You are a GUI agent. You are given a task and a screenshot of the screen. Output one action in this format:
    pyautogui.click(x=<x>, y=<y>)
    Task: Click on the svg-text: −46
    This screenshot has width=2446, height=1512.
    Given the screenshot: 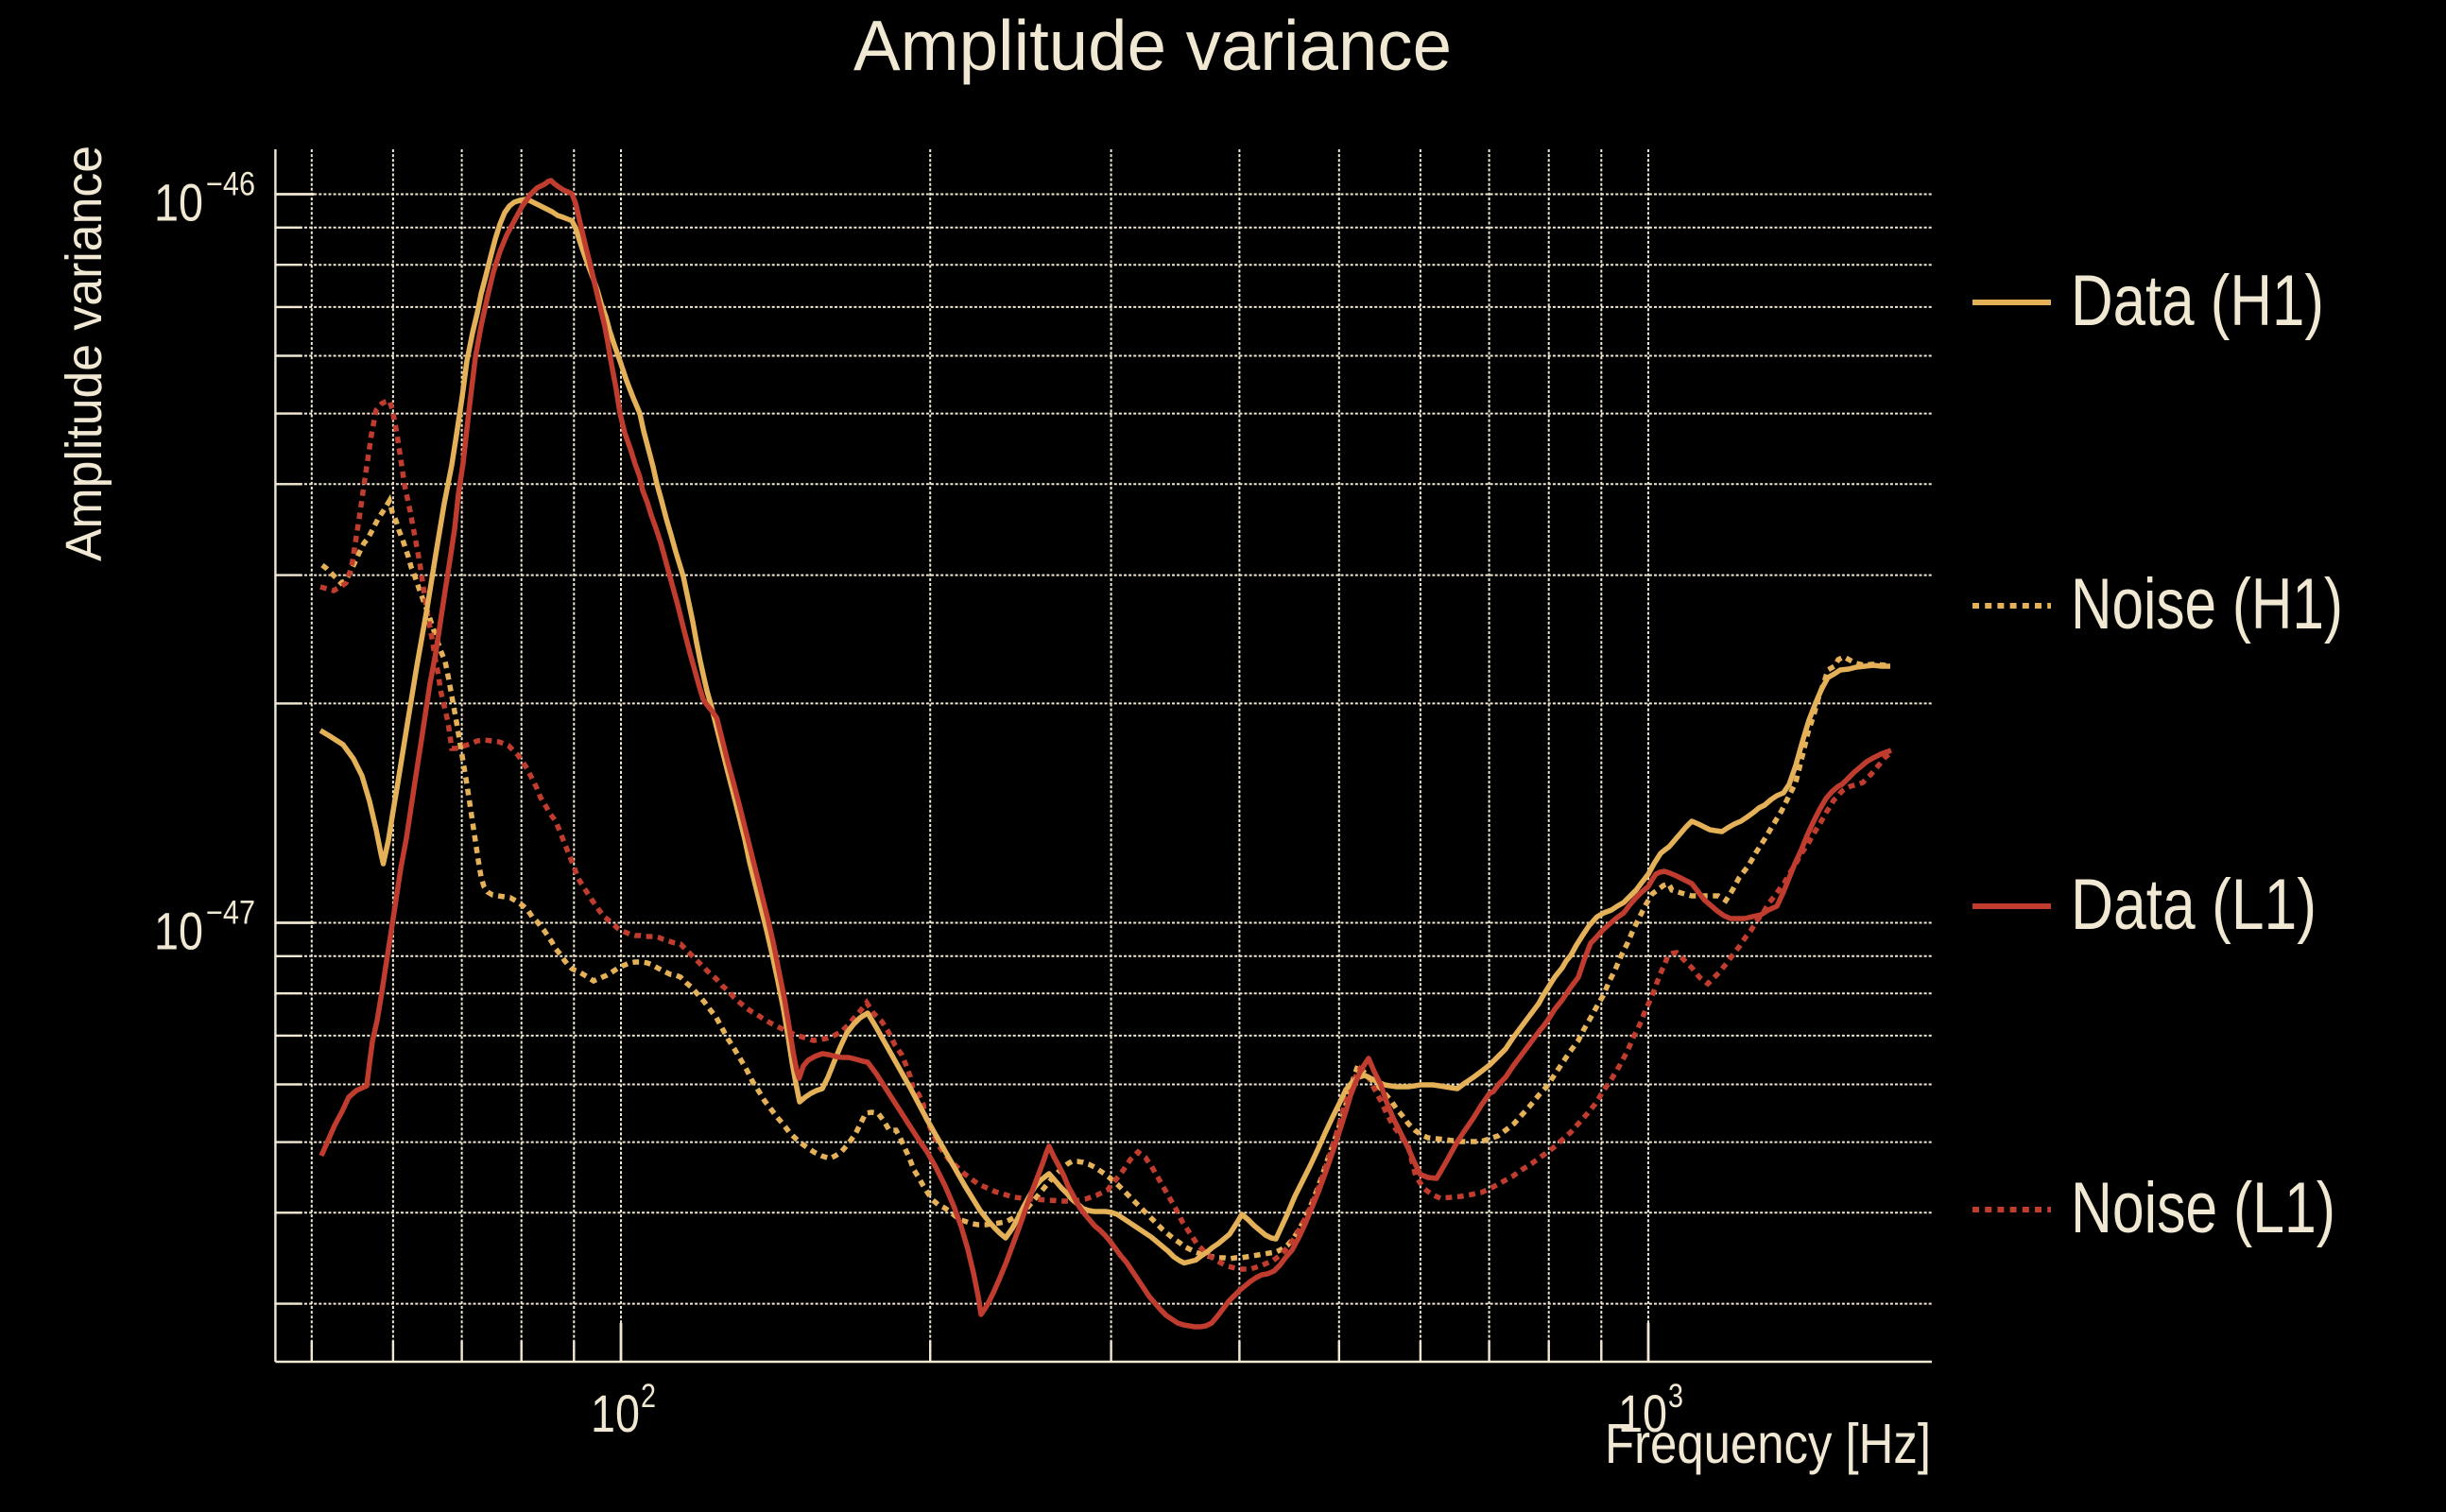 What is the action you would take?
    pyautogui.click(x=231, y=184)
    